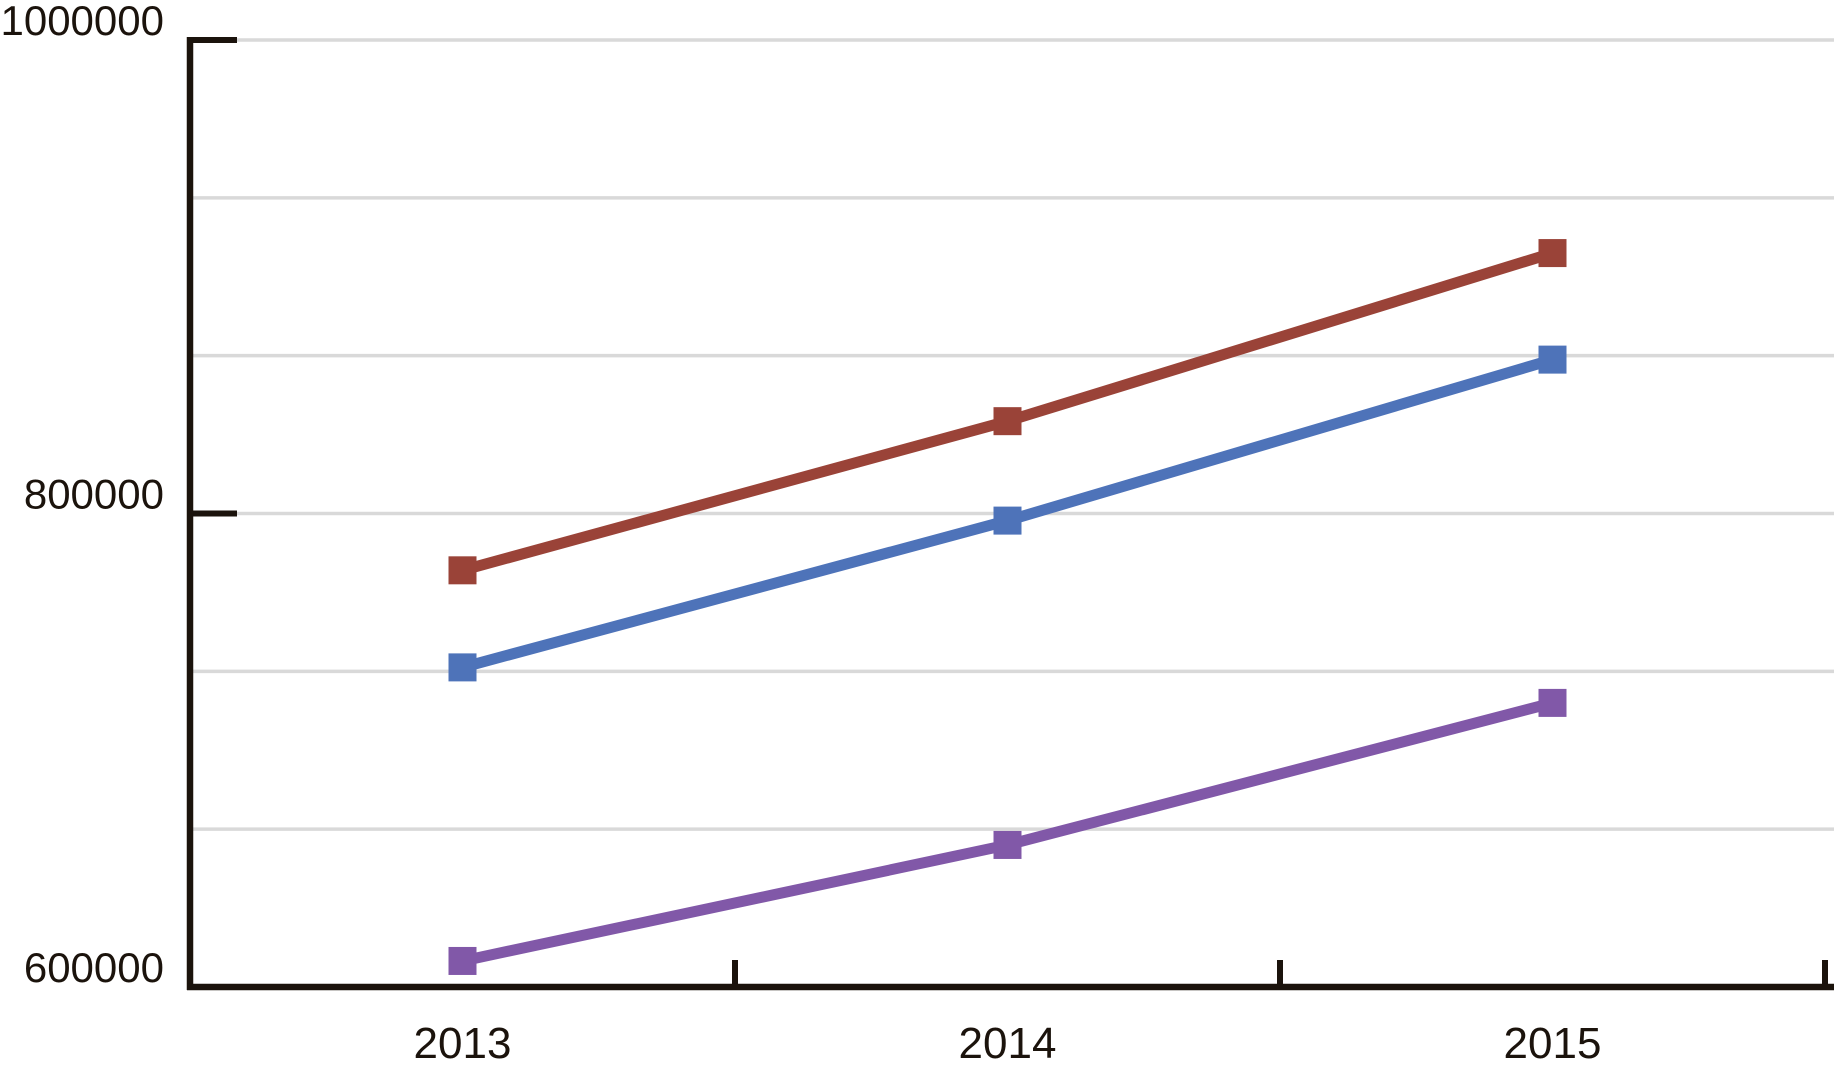  I want to click on x-axis-tick-label: 2015, so click(1553, 1043).